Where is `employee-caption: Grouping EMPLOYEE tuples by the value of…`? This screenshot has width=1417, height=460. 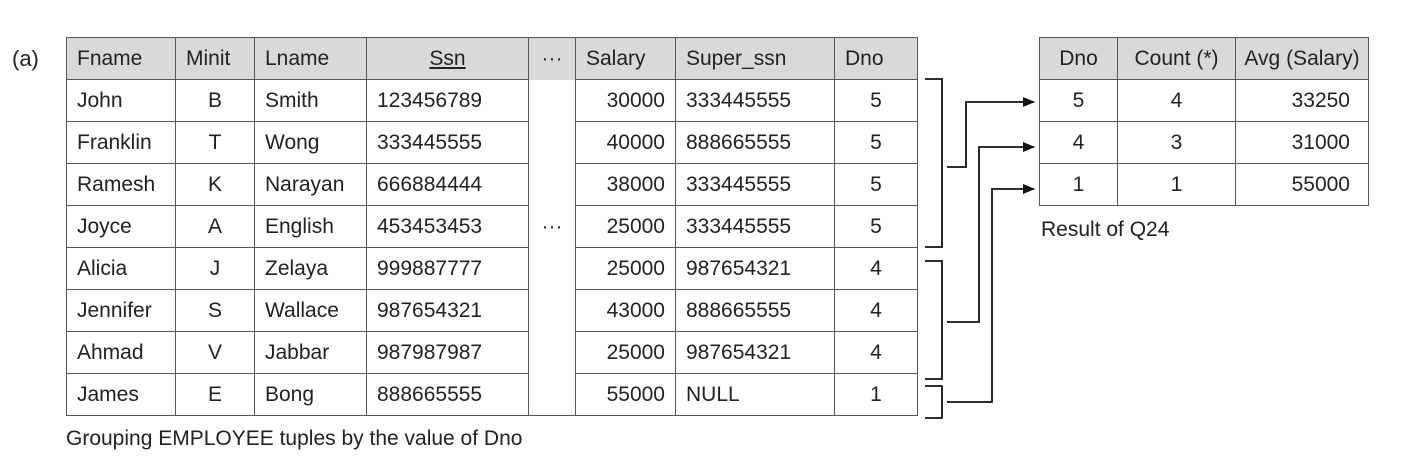 employee-caption: Grouping EMPLOYEE tuples by the value of… is located at coordinates (294, 438).